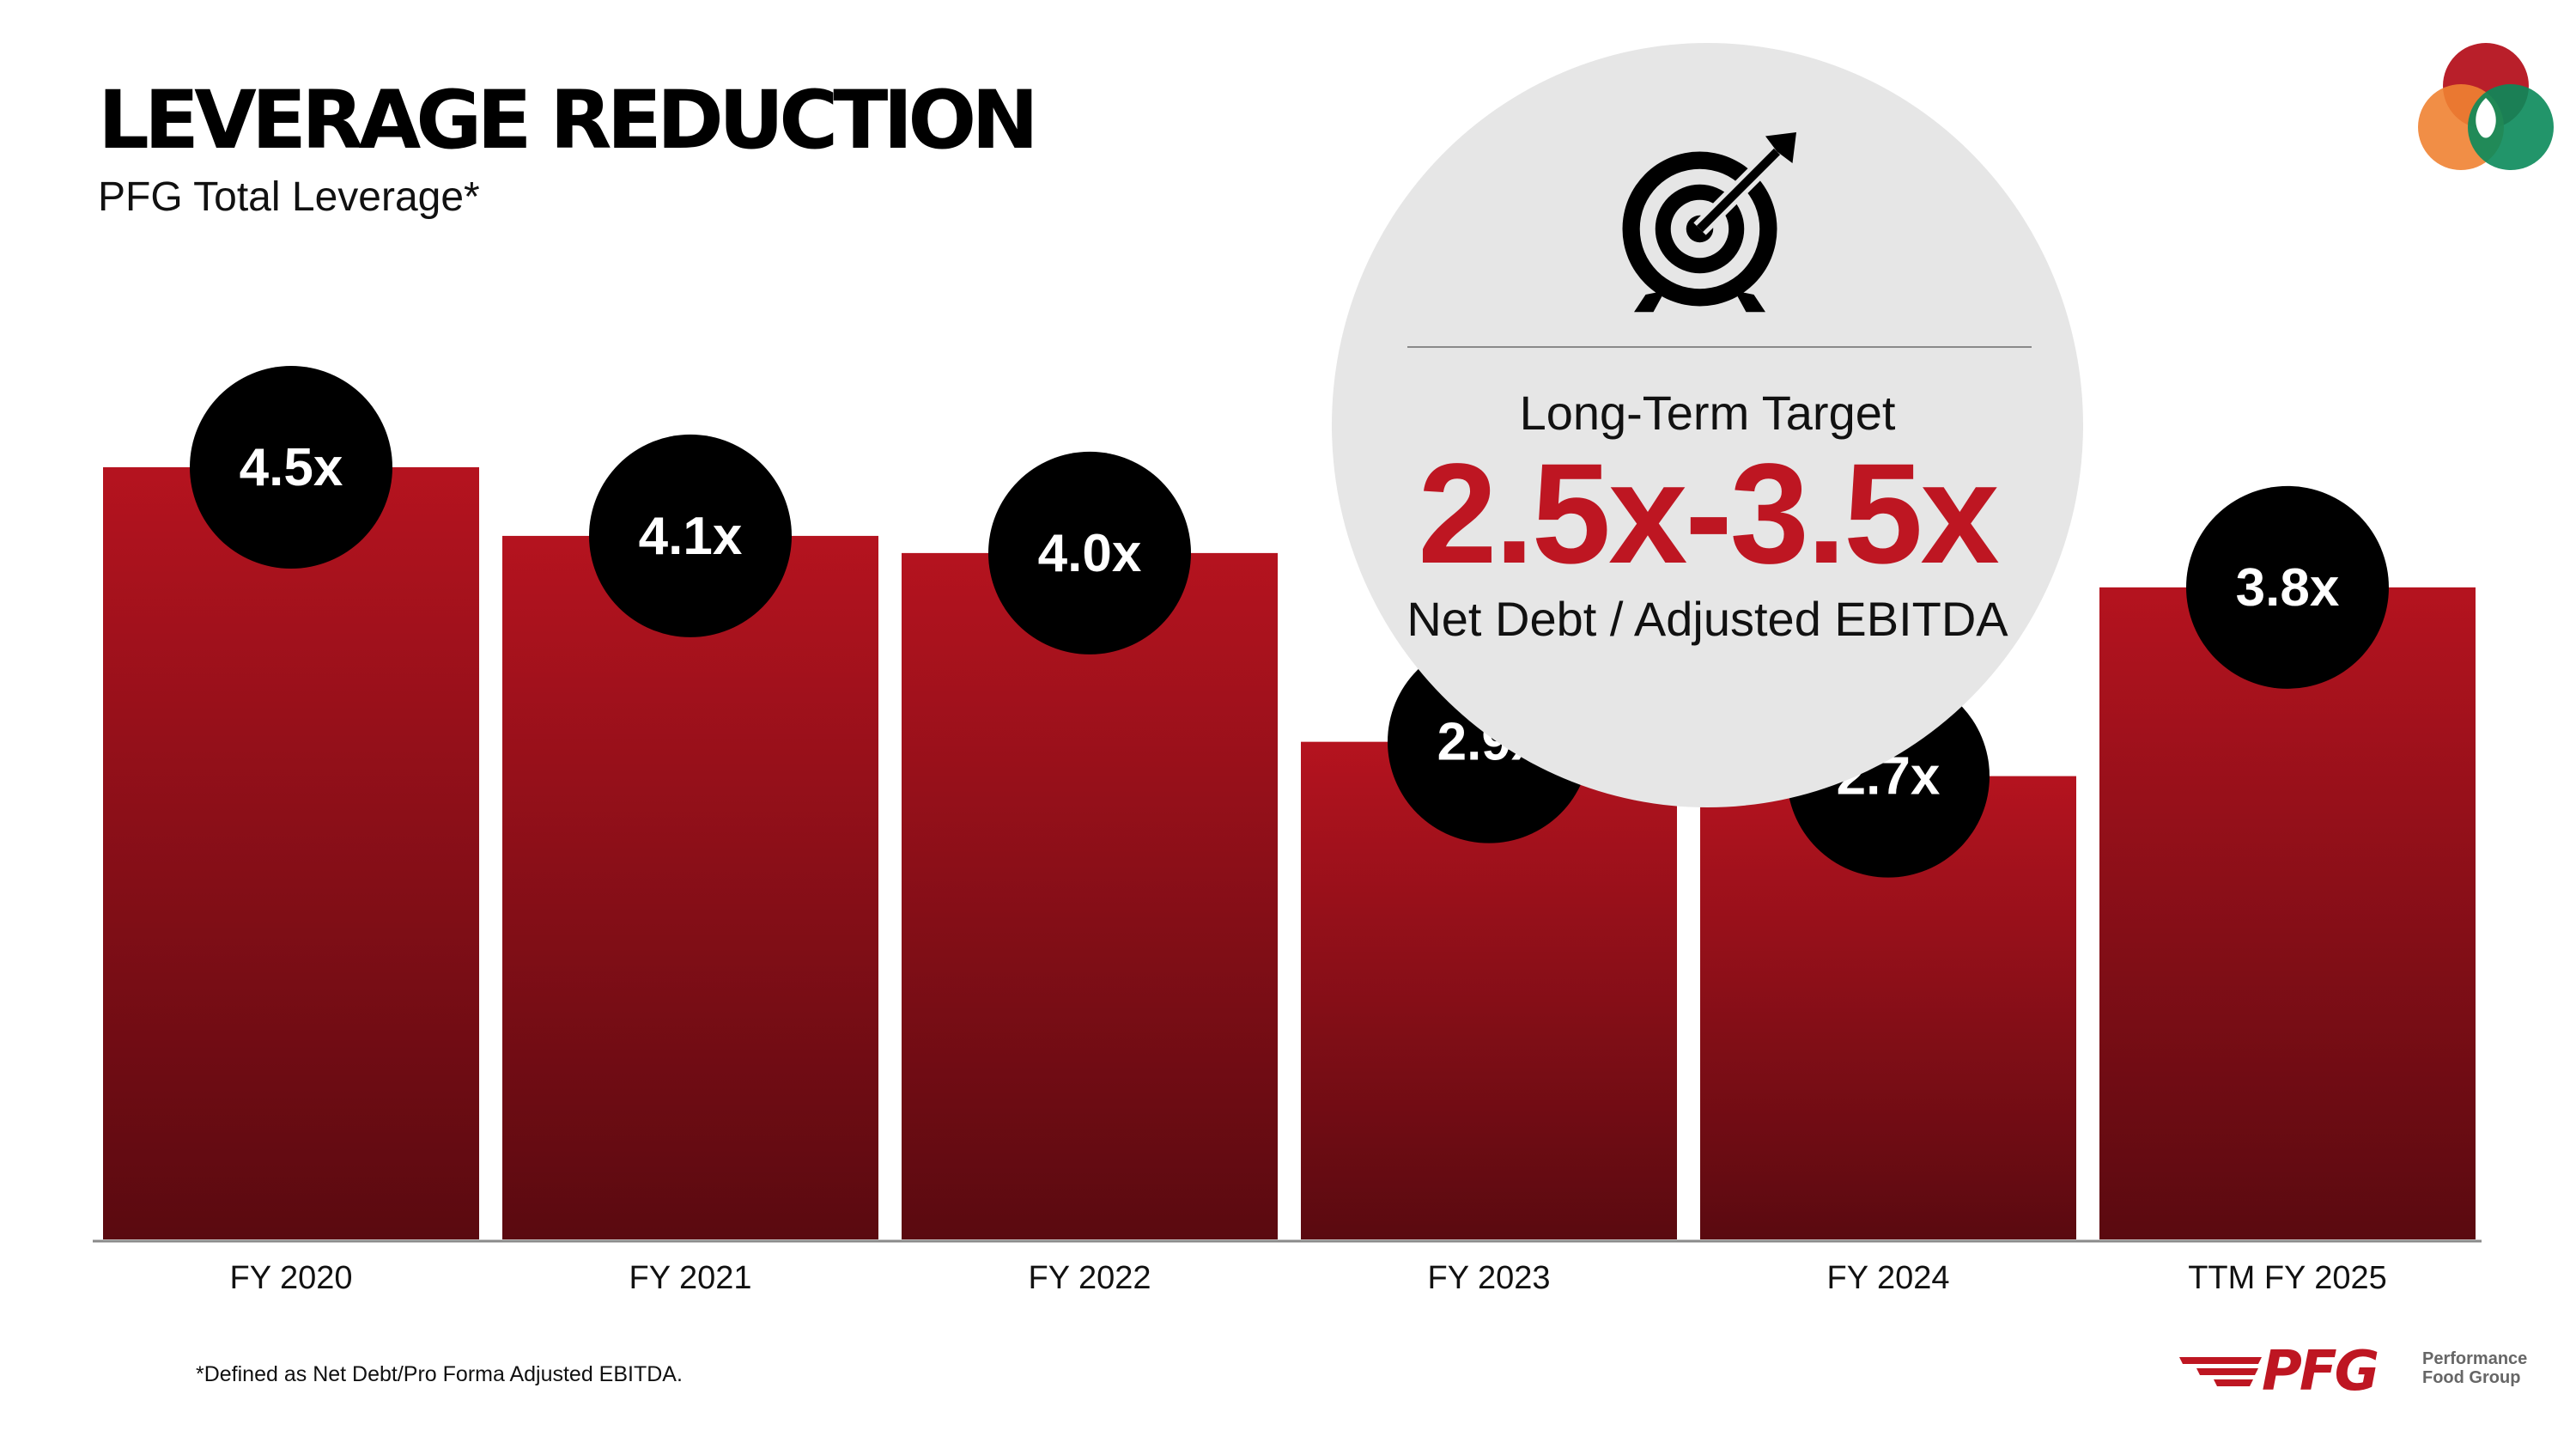  Describe the element at coordinates (291, 1278) in the screenshot. I see `x-tick-label: FY 2020` at that location.